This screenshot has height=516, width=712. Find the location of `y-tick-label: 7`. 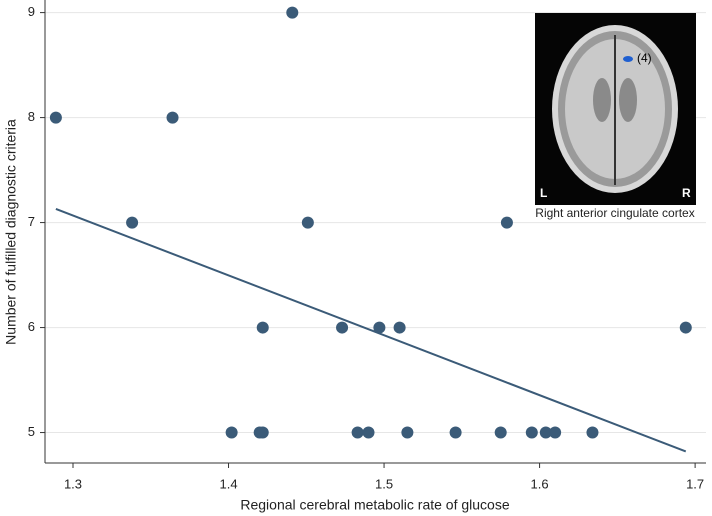

y-tick-label: 7 is located at coordinates (31, 221).